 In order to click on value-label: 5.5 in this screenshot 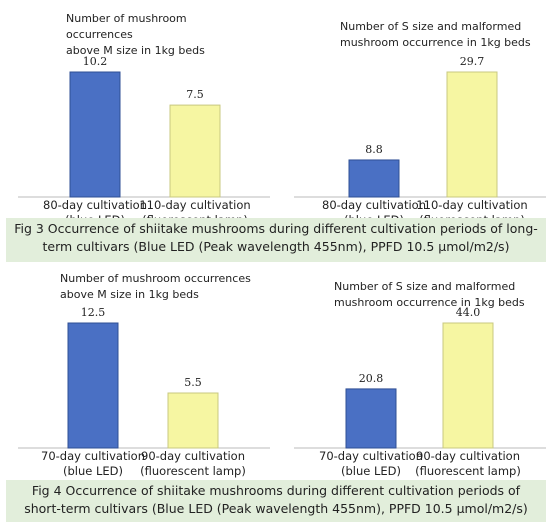, I will do `click(193, 382)`.